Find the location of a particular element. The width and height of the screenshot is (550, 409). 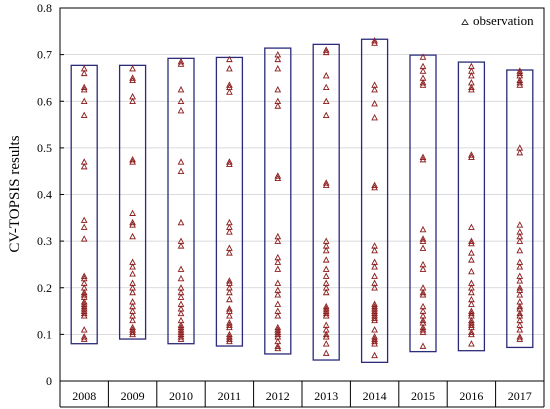

x-tick-label: 2017 is located at coordinates (520, 396).